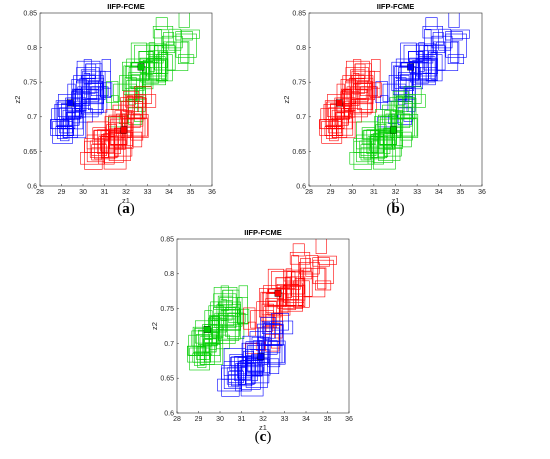 Image resolution: width=550 pixels, height=459 pixels. I want to click on chart-0-ytick-label-2: 0.7, so click(32, 117).